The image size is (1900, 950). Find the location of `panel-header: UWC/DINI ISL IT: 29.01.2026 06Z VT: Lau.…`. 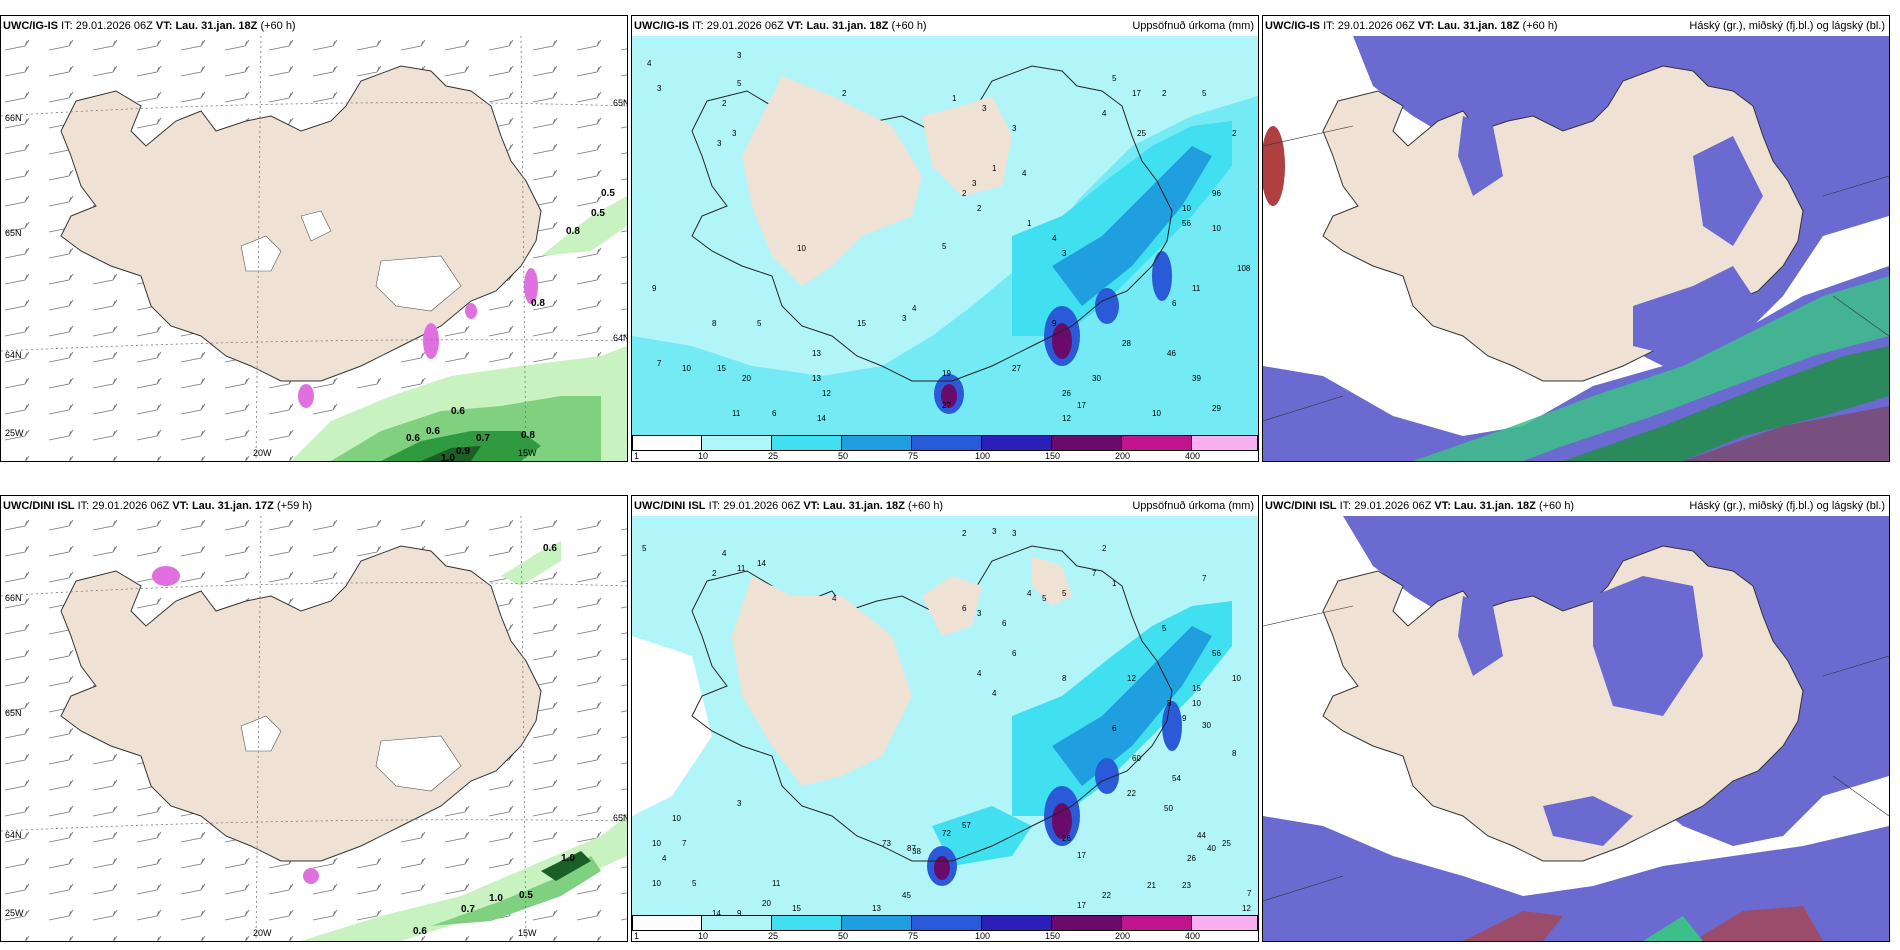

panel-header: UWC/DINI ISL IT: 29.01.2026 06Z VT: Lau.… is located at coordinates (1576, 506).